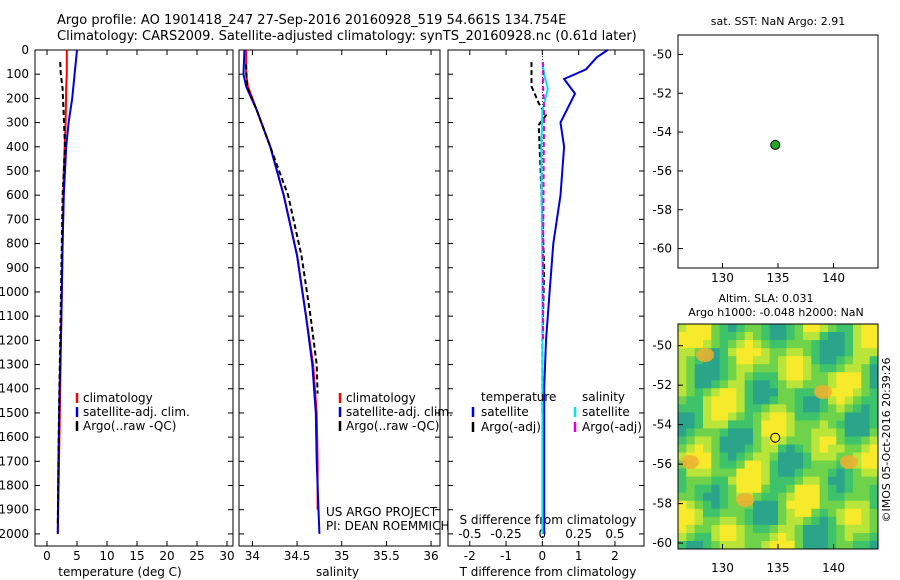 The width and height of the screenshot is (900, 580). What do you see at coordinates (833, 278) in the screenshot?
I see `sst-map-x-tick-label: 140` at bounding box center [833, 278].